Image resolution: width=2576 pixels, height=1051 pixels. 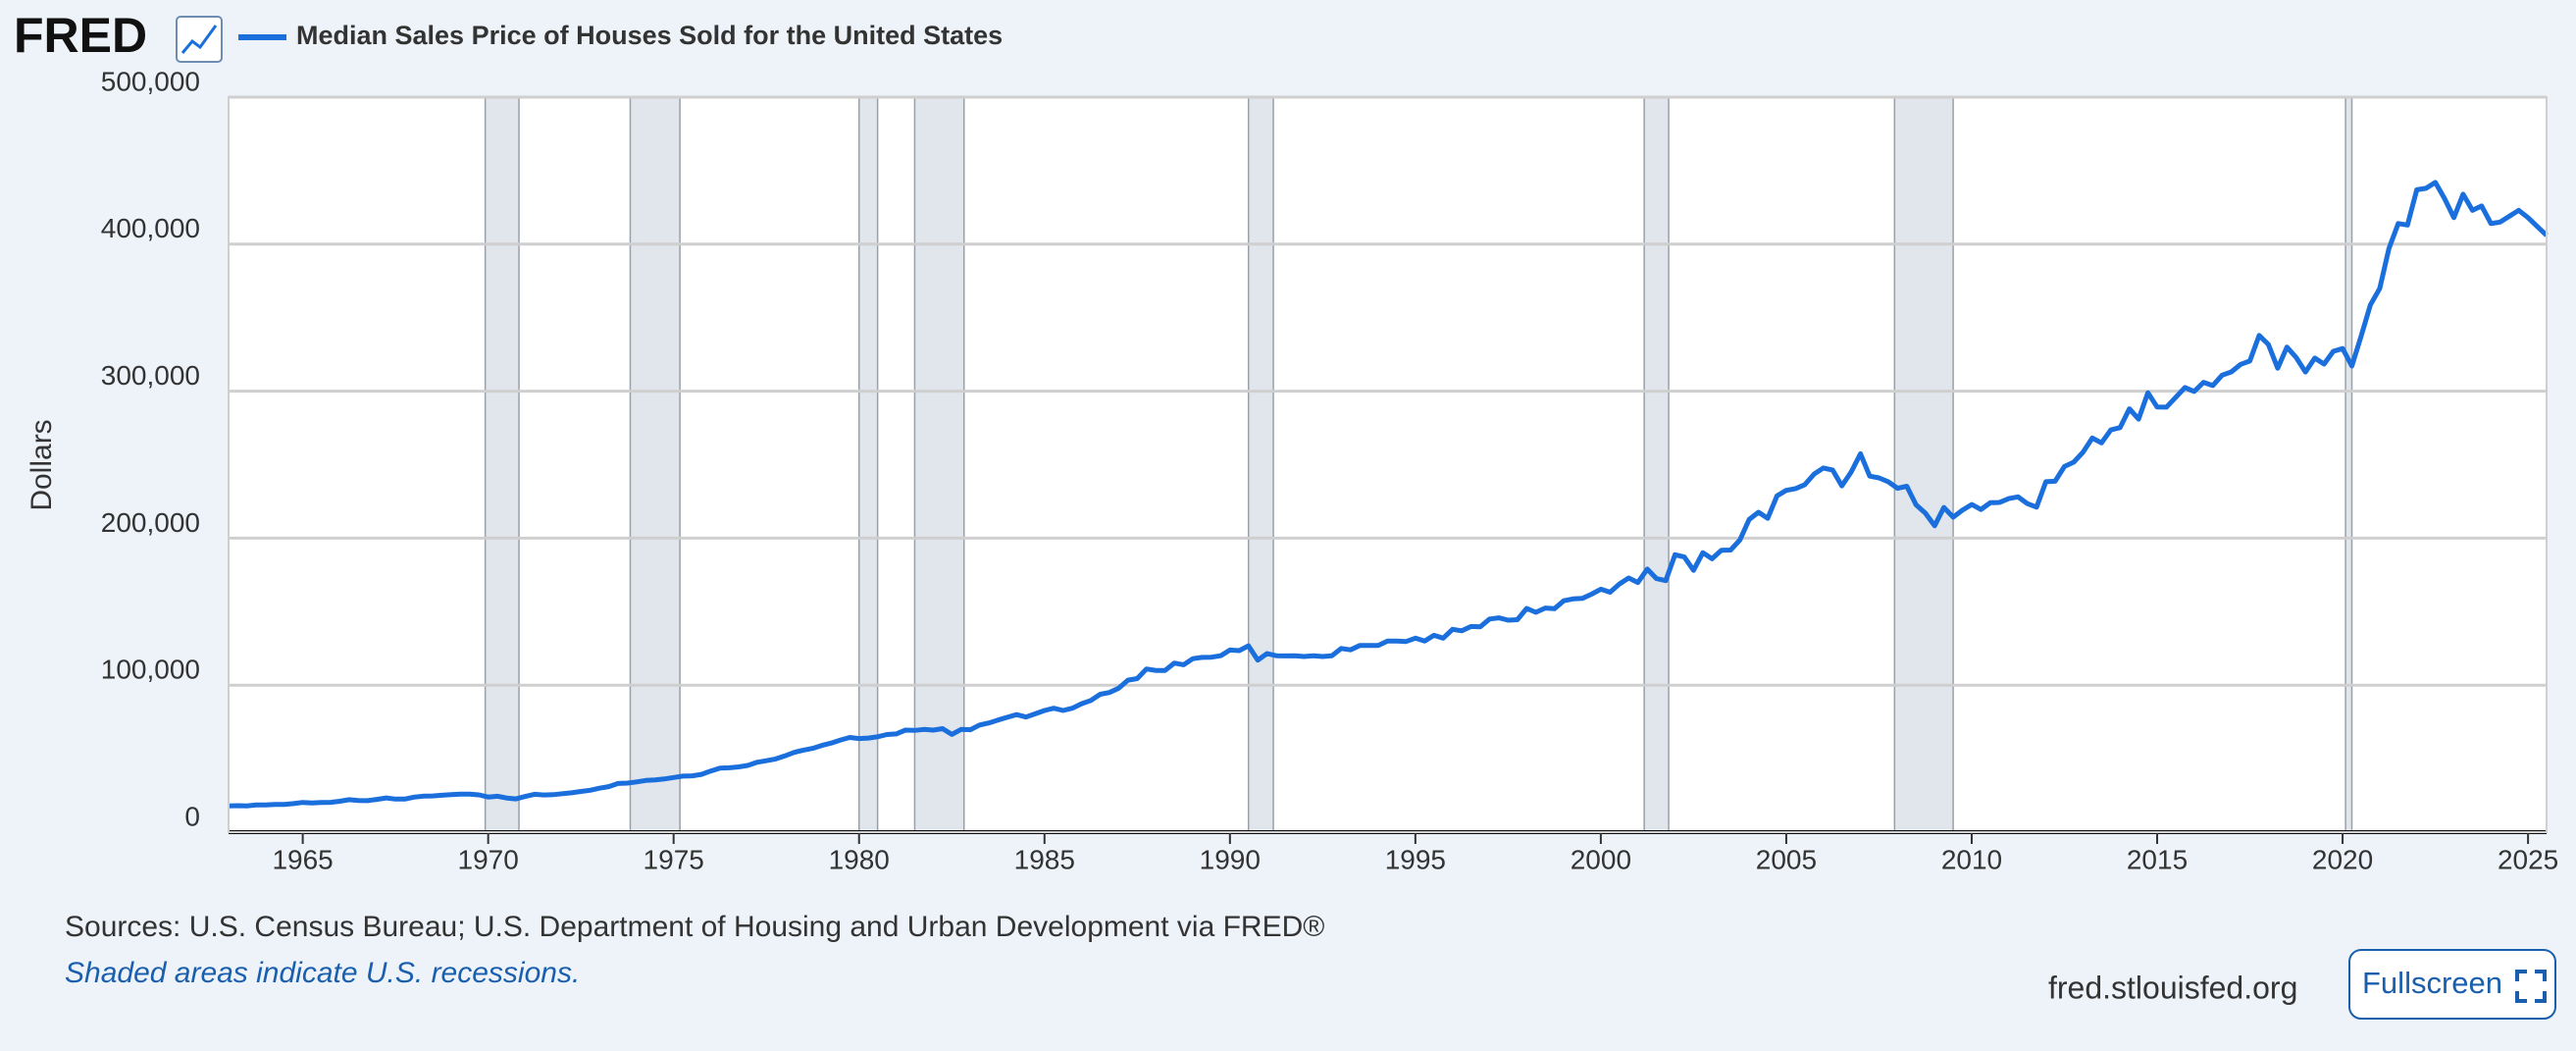 What do you see at coordinates (192, 816) in the screenshot?
I see `y-tick-label: 0` at bounding box center [192, 816].